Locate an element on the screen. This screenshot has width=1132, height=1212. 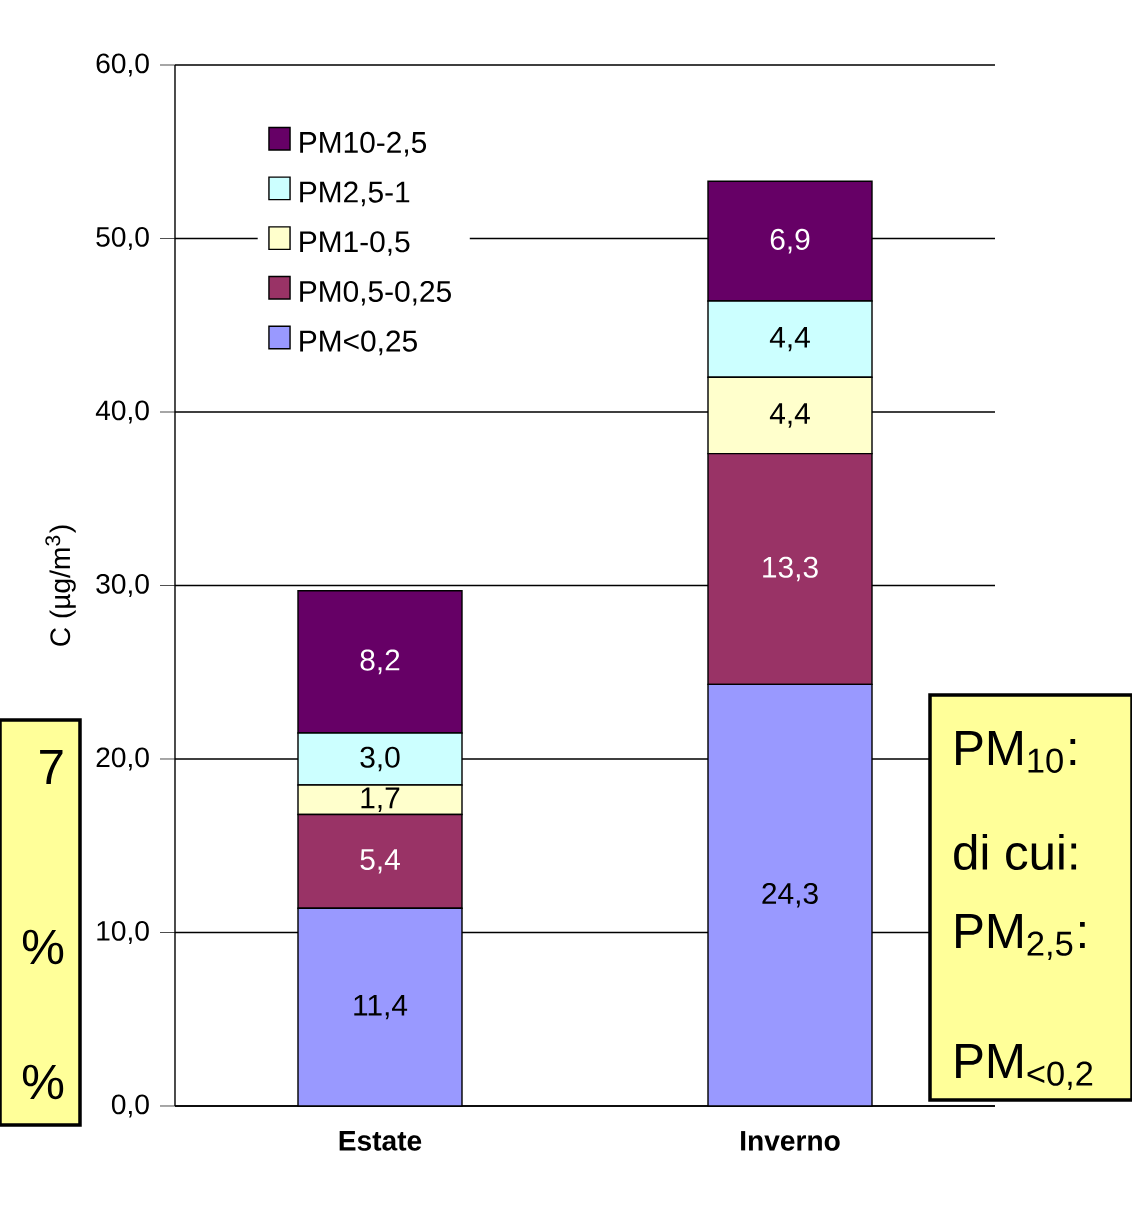
data-label: 11,4 is located at coordinates (381, 1007).